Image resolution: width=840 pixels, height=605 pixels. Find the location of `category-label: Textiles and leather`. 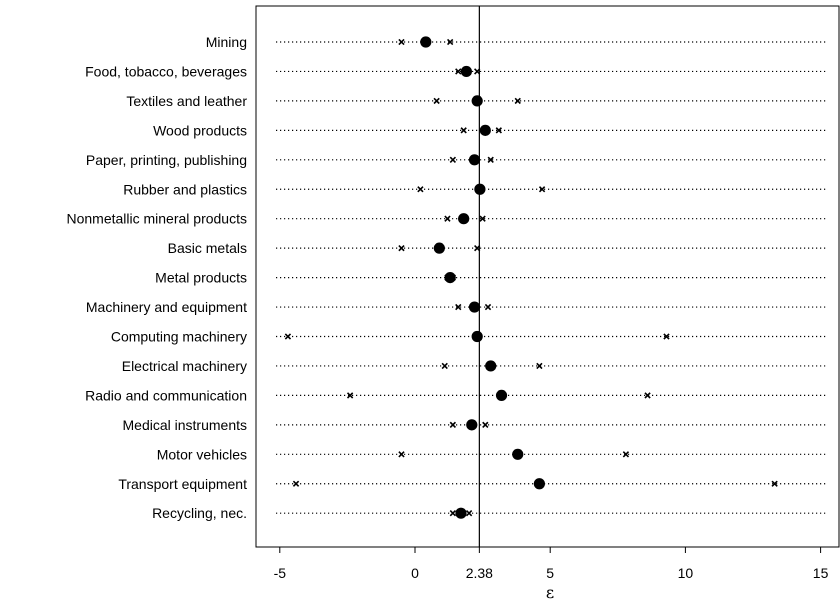

category-label: Textiles and leather is located at coordinates (186, 101).